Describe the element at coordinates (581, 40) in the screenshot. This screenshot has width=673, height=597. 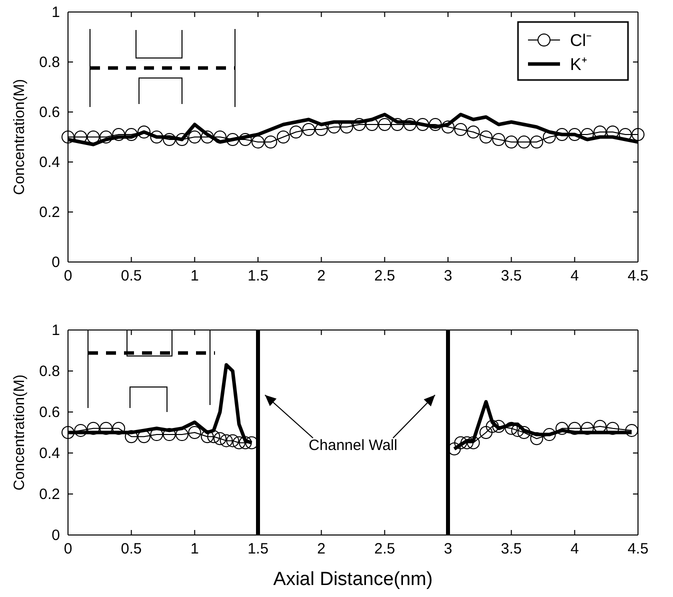
I see `legend-label: Cl⁻` at that location.